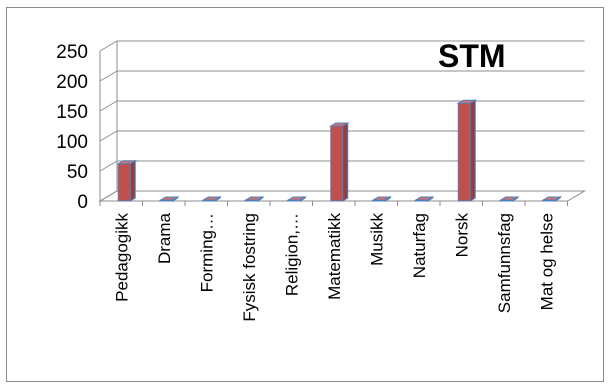 This screenshot has height=389, width=612. Describe the element at coordinates (77, 172) in the screenshot. I see `y-tick-label: 50` at that location.